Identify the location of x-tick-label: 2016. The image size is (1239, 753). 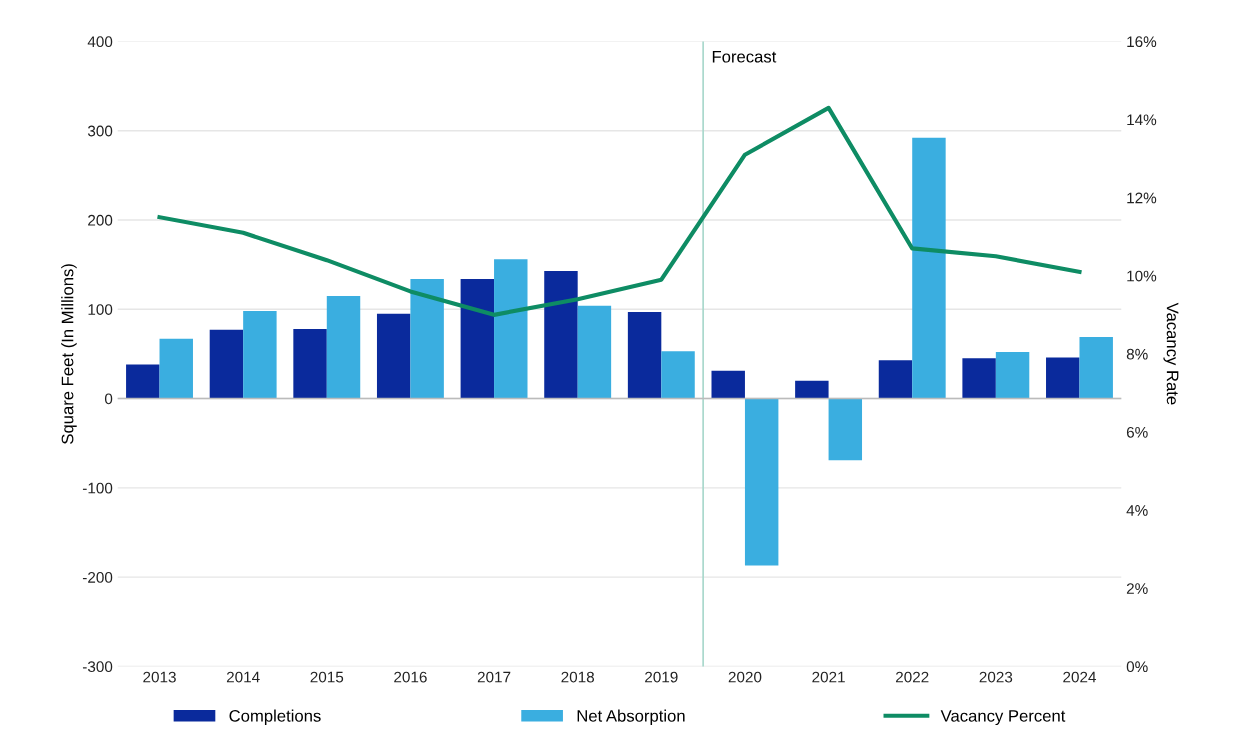
(410, 677).